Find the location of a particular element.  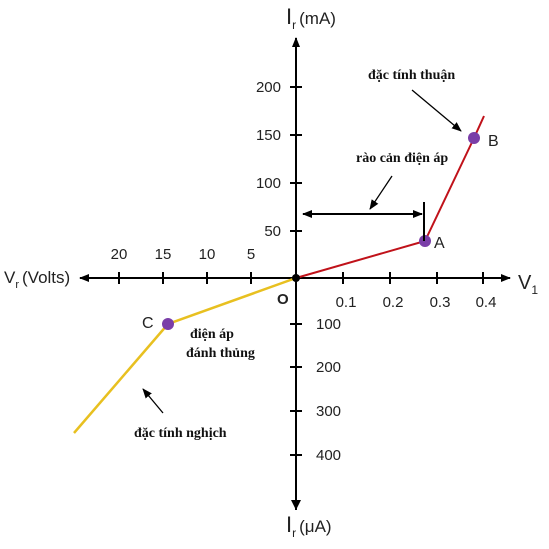

tick-label: 20 is located at coordinates (119, 254).